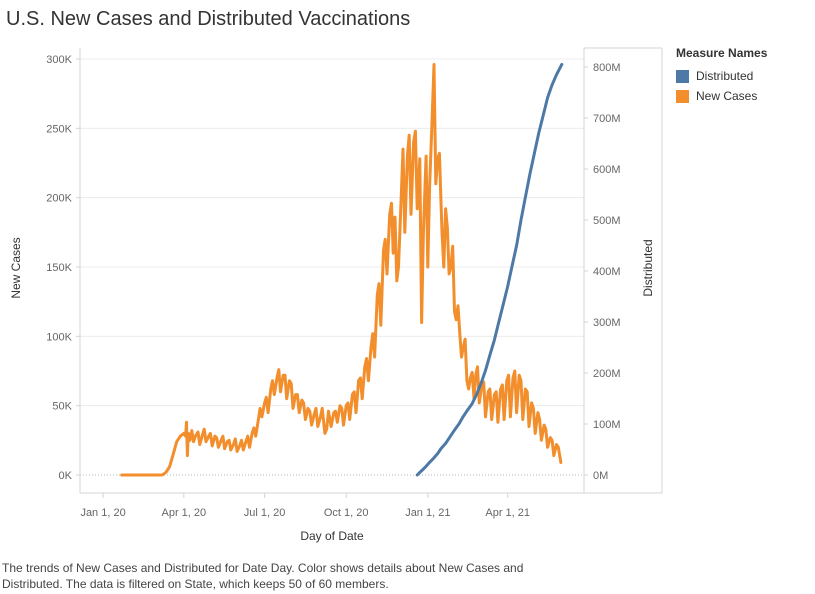 Image resolution: width=815 pixels, height=594 pixels. I want to click on y-tick-left-label: 150K, so click(59, 268).